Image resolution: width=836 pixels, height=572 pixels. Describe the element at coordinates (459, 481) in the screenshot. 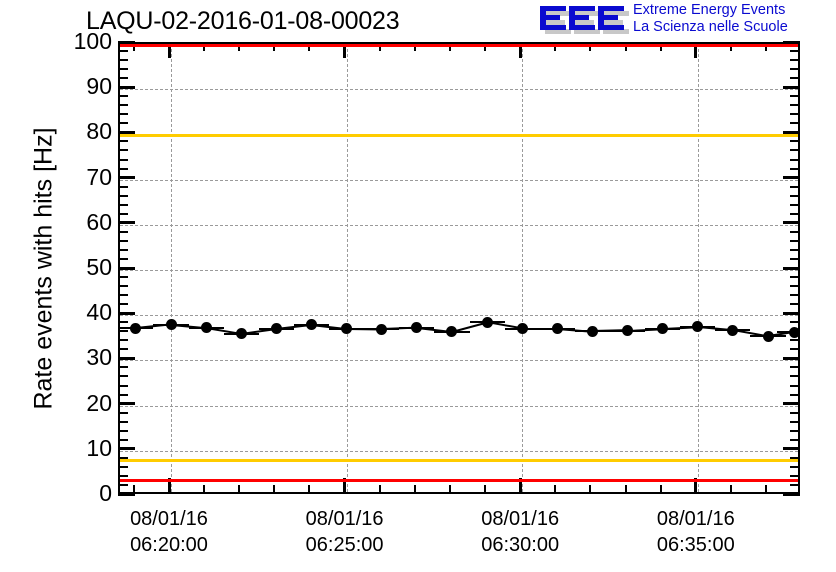

I see `lower-red-limit` at that location.